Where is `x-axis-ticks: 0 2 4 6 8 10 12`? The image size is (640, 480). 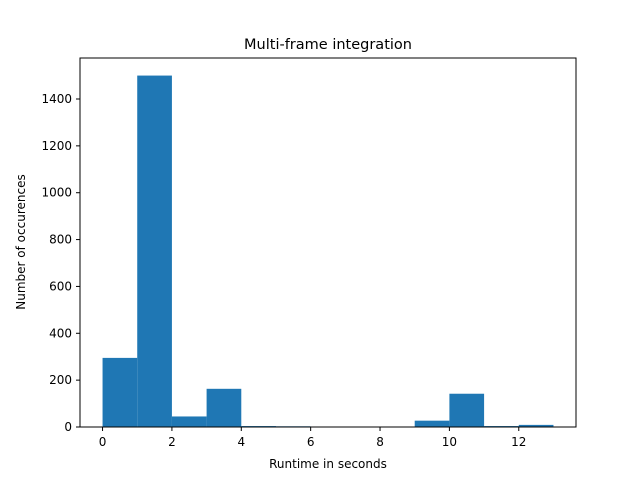 x-axis-ticks: 0 2 4 6 8 10 12 is located at coordinates (312, 438).